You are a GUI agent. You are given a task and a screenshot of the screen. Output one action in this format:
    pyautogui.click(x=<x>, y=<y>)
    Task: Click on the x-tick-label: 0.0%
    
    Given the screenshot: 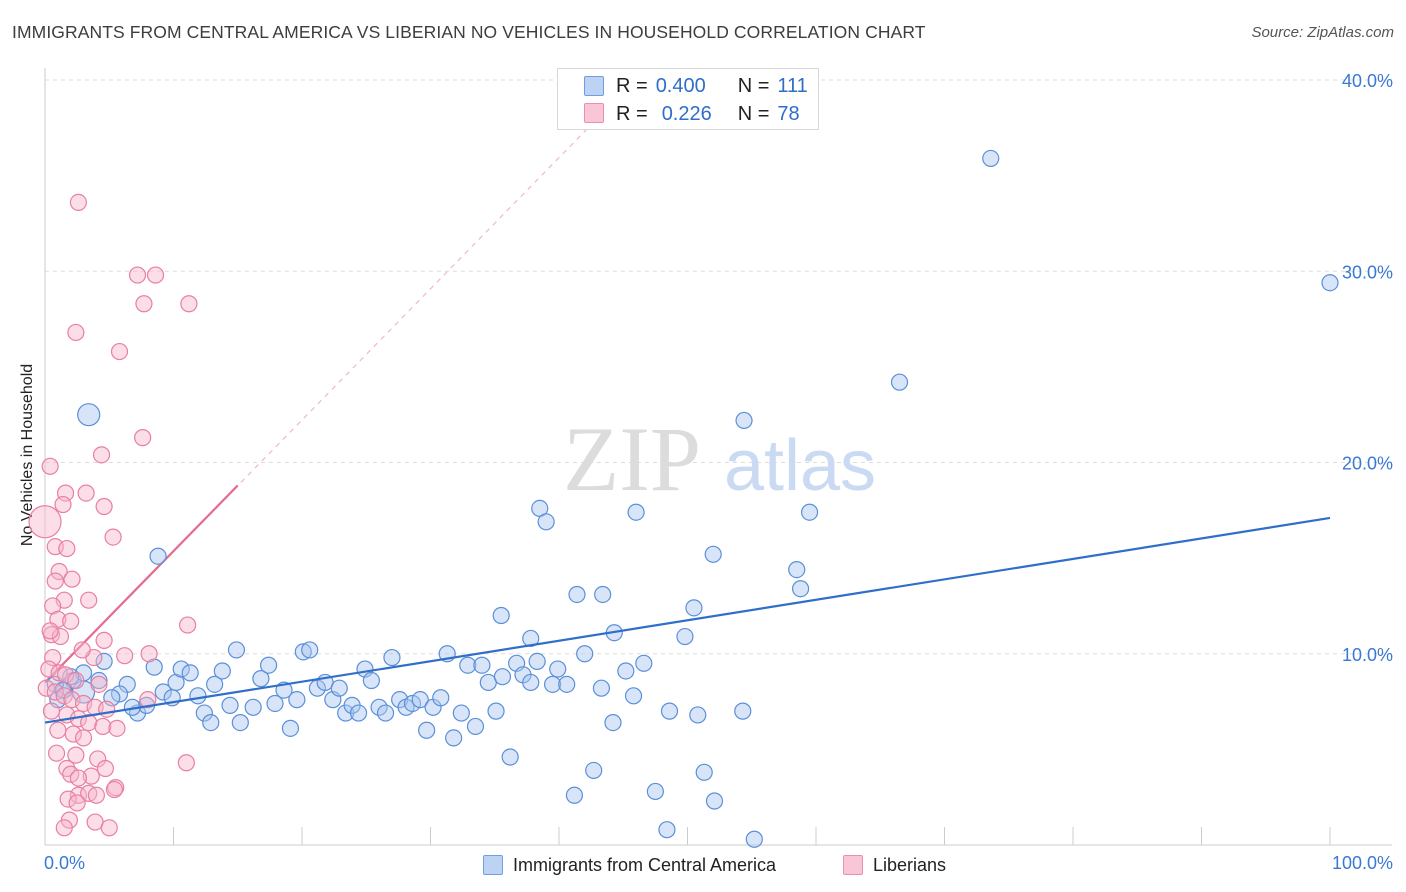 What is the action you would take?
    pyautogui.click(x=64, y=863)
    